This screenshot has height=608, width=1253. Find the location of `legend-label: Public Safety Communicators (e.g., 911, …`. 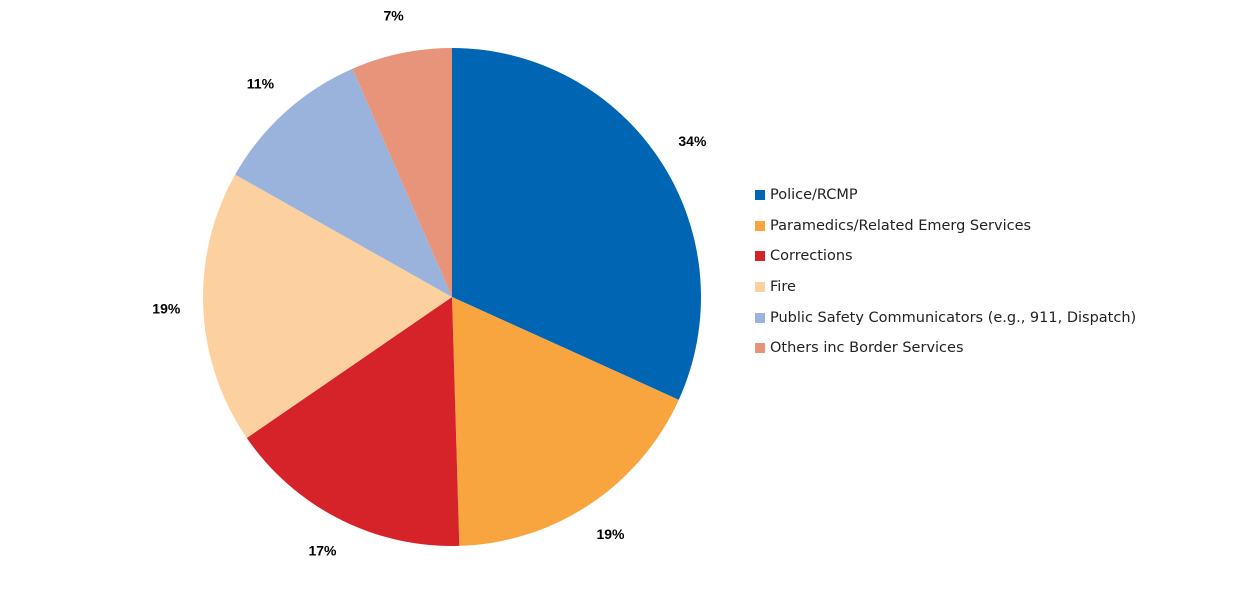

legend-label: Public Safety Communicators (e.g., 911, … is located at coordinates (953, 317).